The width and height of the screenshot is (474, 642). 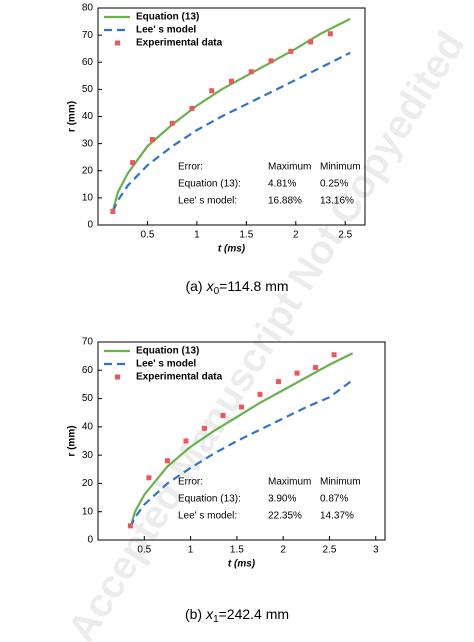 I want to click on caption: (a) x0=114.8 mm, so click(x=236, y=287).